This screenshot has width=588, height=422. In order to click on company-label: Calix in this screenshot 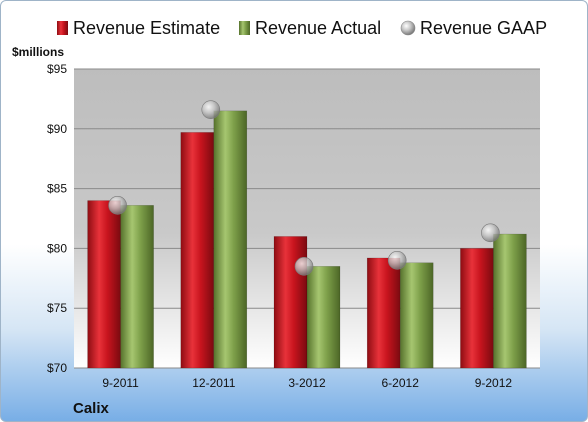, I will do `click(91, 408)`.